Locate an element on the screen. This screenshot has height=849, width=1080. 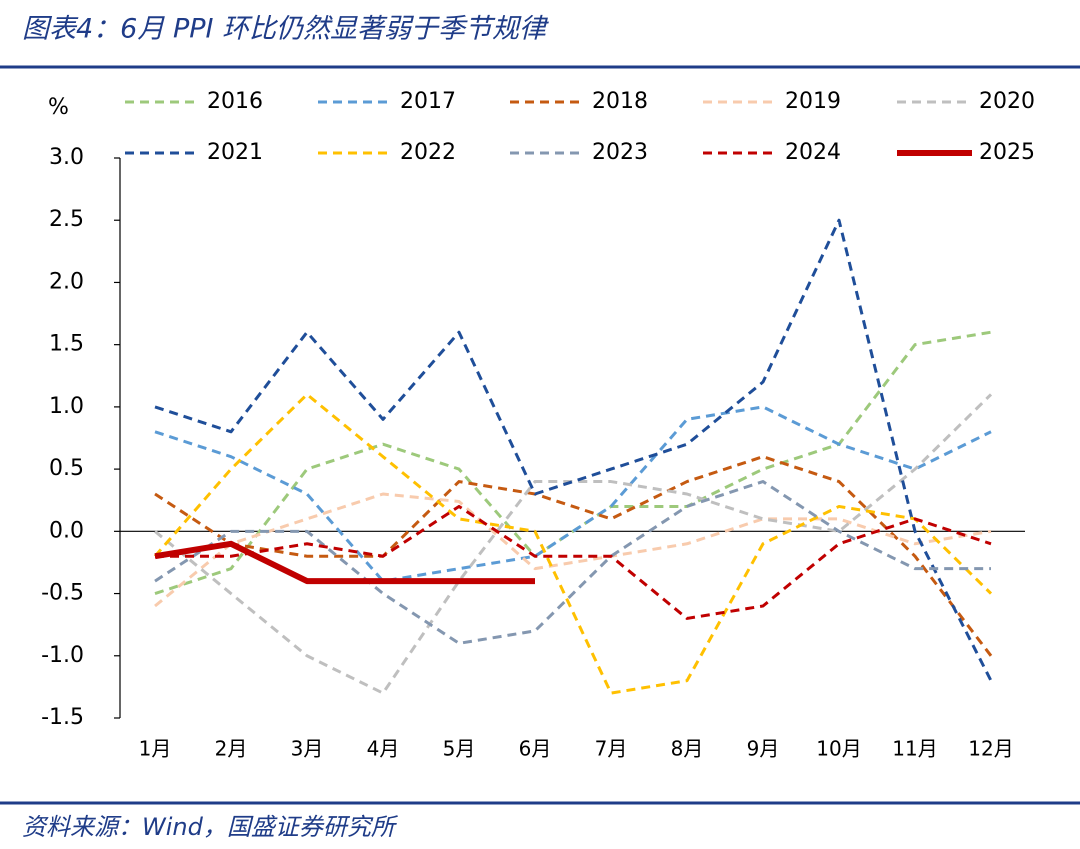
y-tick-label: -1.0 is located at coordinates (62, 655).